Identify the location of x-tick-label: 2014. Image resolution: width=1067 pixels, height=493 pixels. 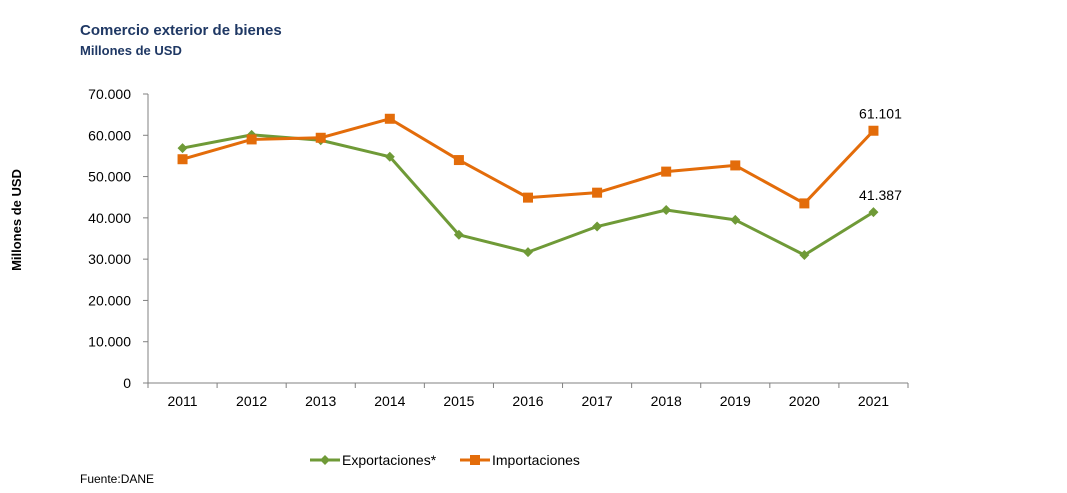
(389, 401).